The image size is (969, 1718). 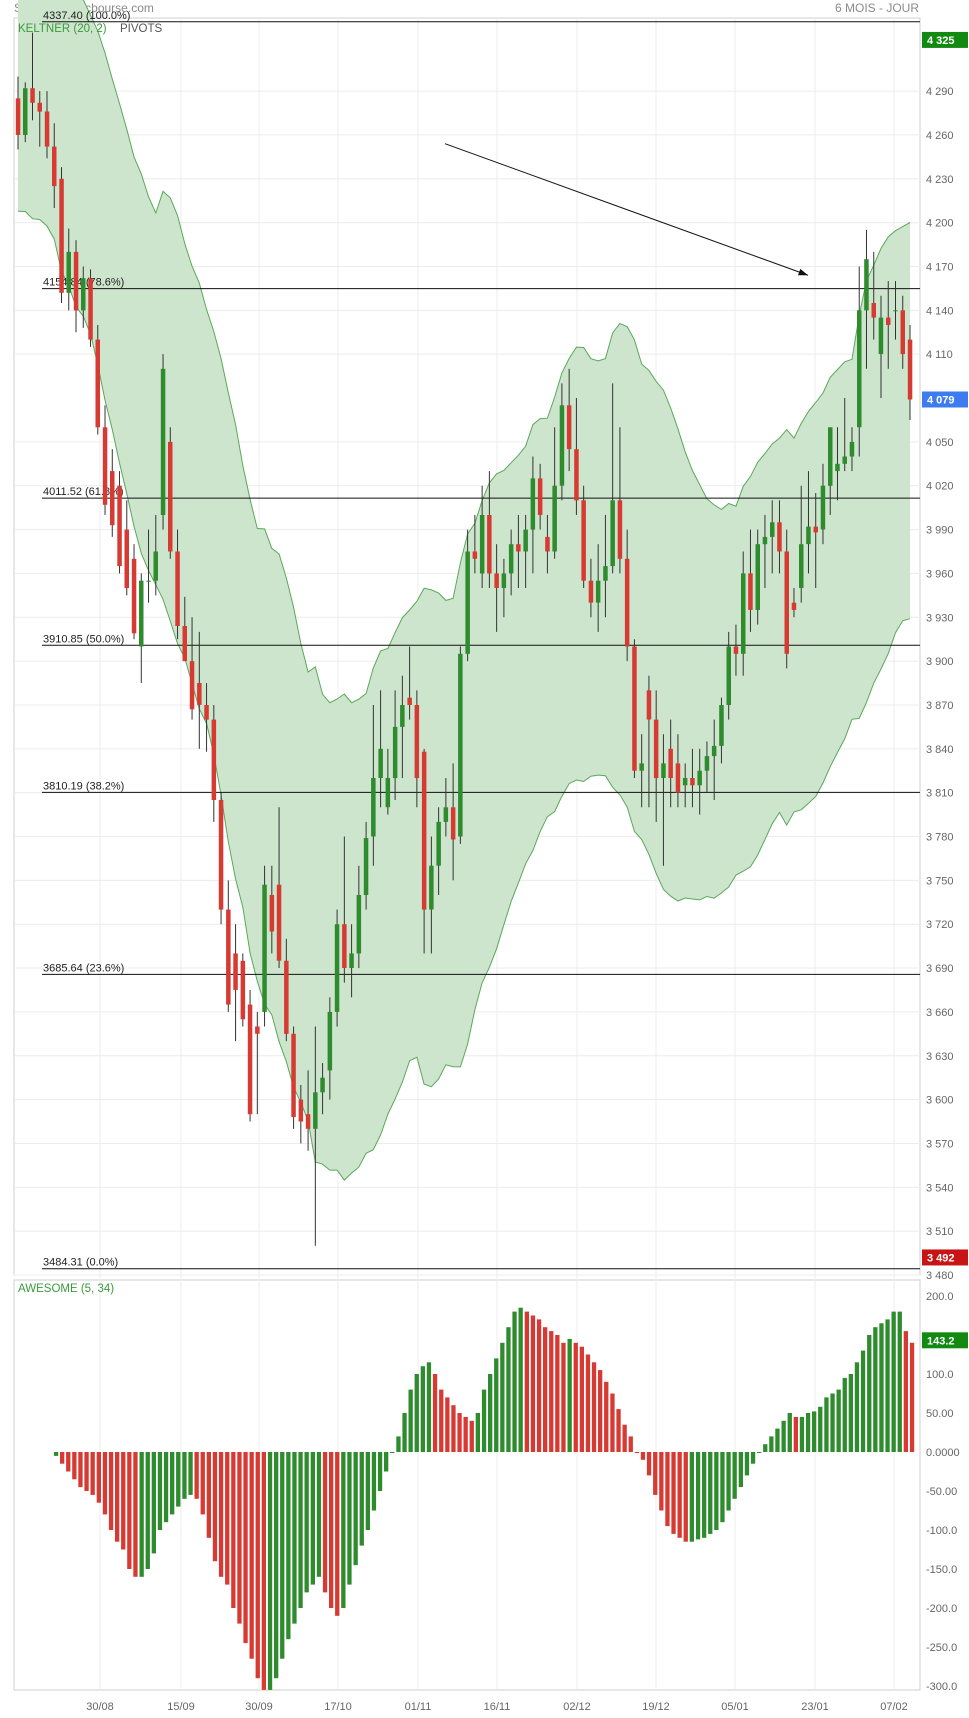 I want to click on fib-level-label: 3484.31 (0.0%), so click(x=80, y=1263).